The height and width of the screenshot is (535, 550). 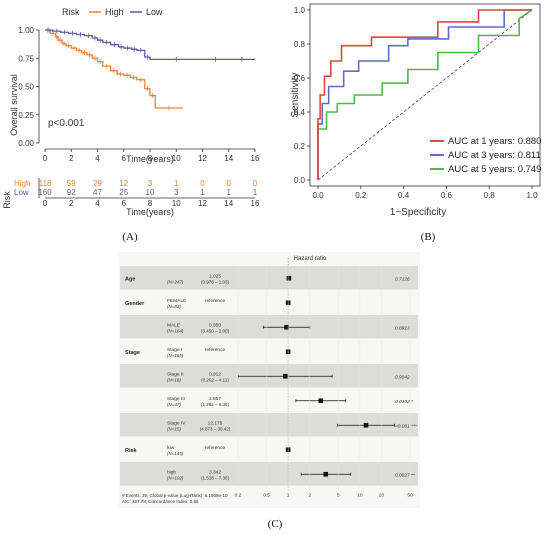 What do you see at coordinates (176, 423) in the screenshot?
I see `forest-level-label: Stage IV` at bounding box center [176, 423].